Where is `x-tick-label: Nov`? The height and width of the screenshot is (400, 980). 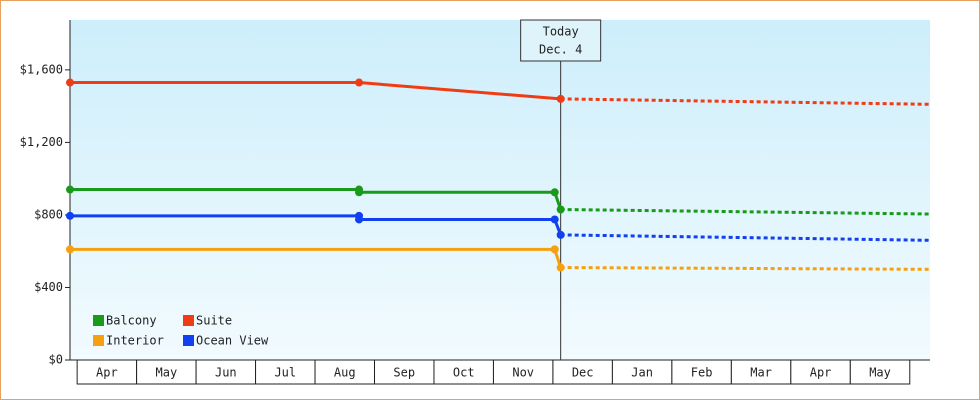 x-tick-label: Nov is located at coordinates (523, 373).